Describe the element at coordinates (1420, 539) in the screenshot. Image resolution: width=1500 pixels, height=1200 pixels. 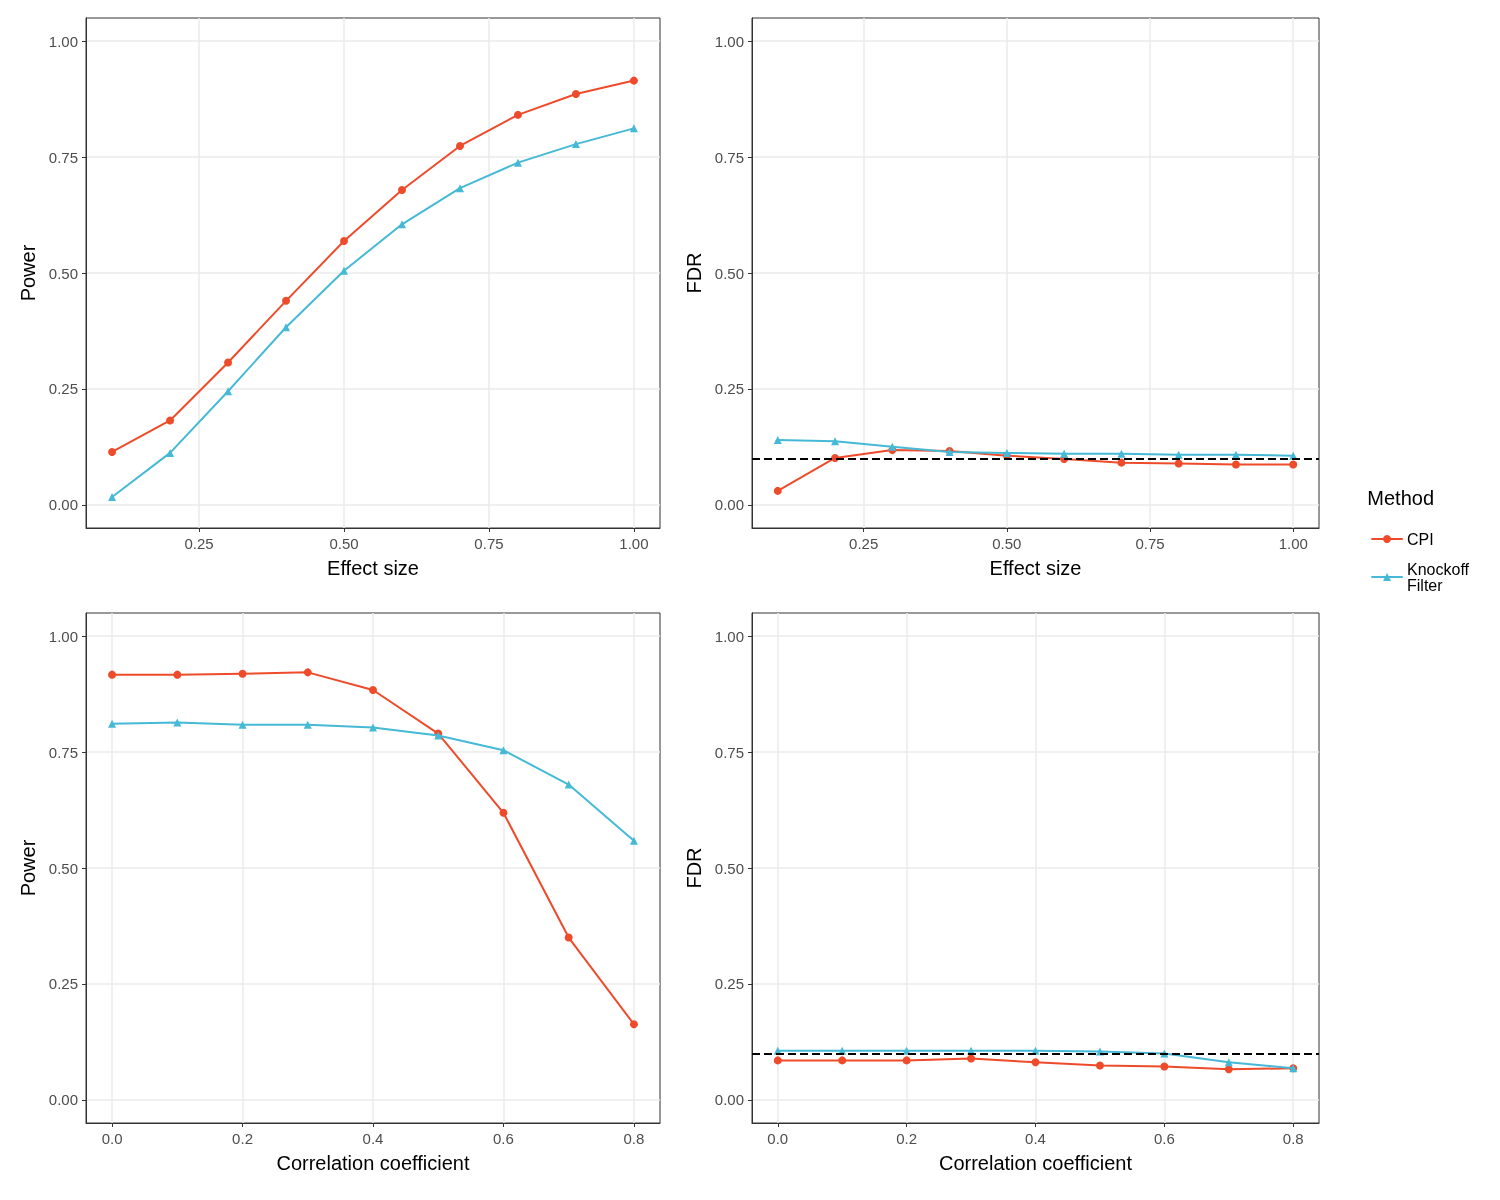
I see `legend-label: CPI` at that location.